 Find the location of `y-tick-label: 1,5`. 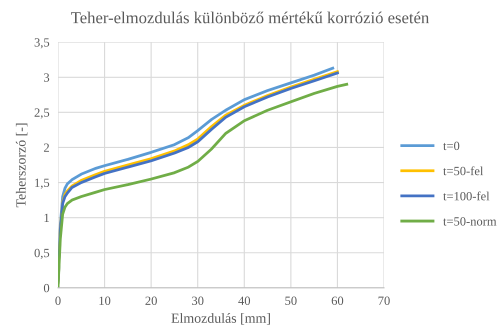

y-tick-label: 1,5 is located at coordinates (42, 183).